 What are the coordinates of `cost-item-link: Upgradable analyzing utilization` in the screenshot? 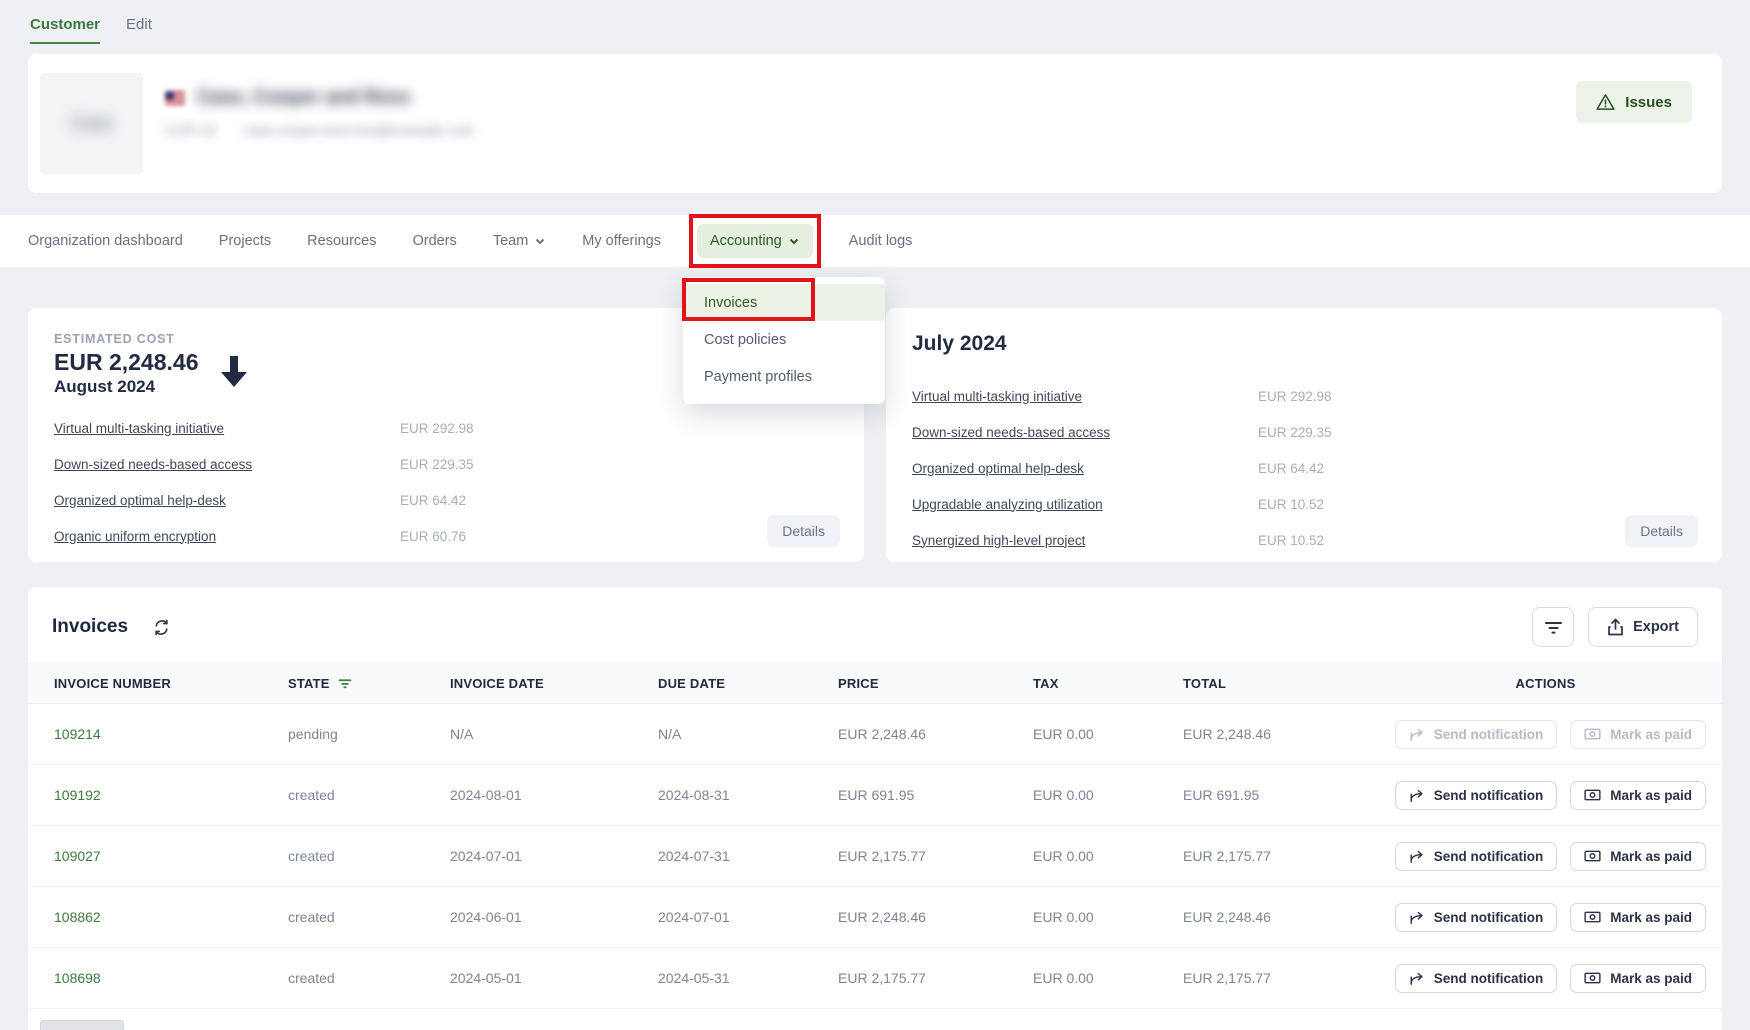 It's located at (1007, 504).